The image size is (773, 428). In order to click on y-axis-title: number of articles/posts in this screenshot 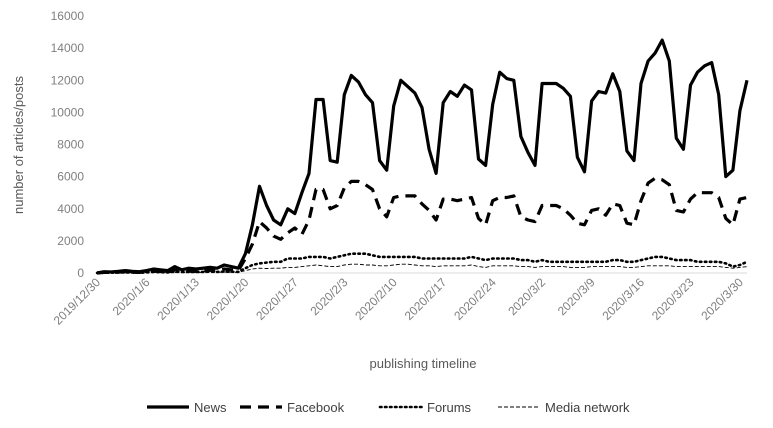, I will do `click(18, 145)`.